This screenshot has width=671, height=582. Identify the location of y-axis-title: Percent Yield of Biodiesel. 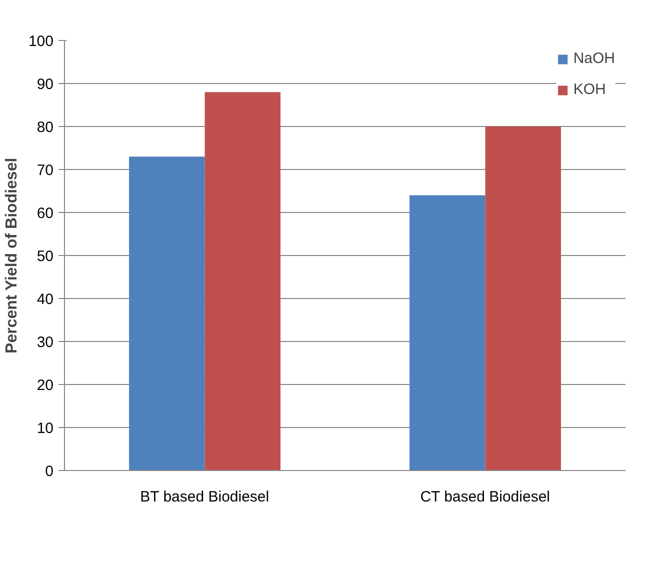
(11, 256).